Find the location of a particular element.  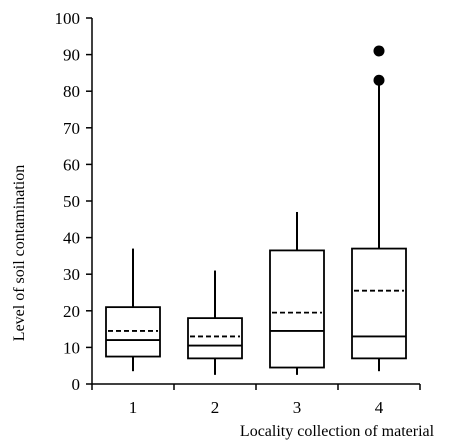

y-tick-label: 90 is located at coordinates (71, 55).